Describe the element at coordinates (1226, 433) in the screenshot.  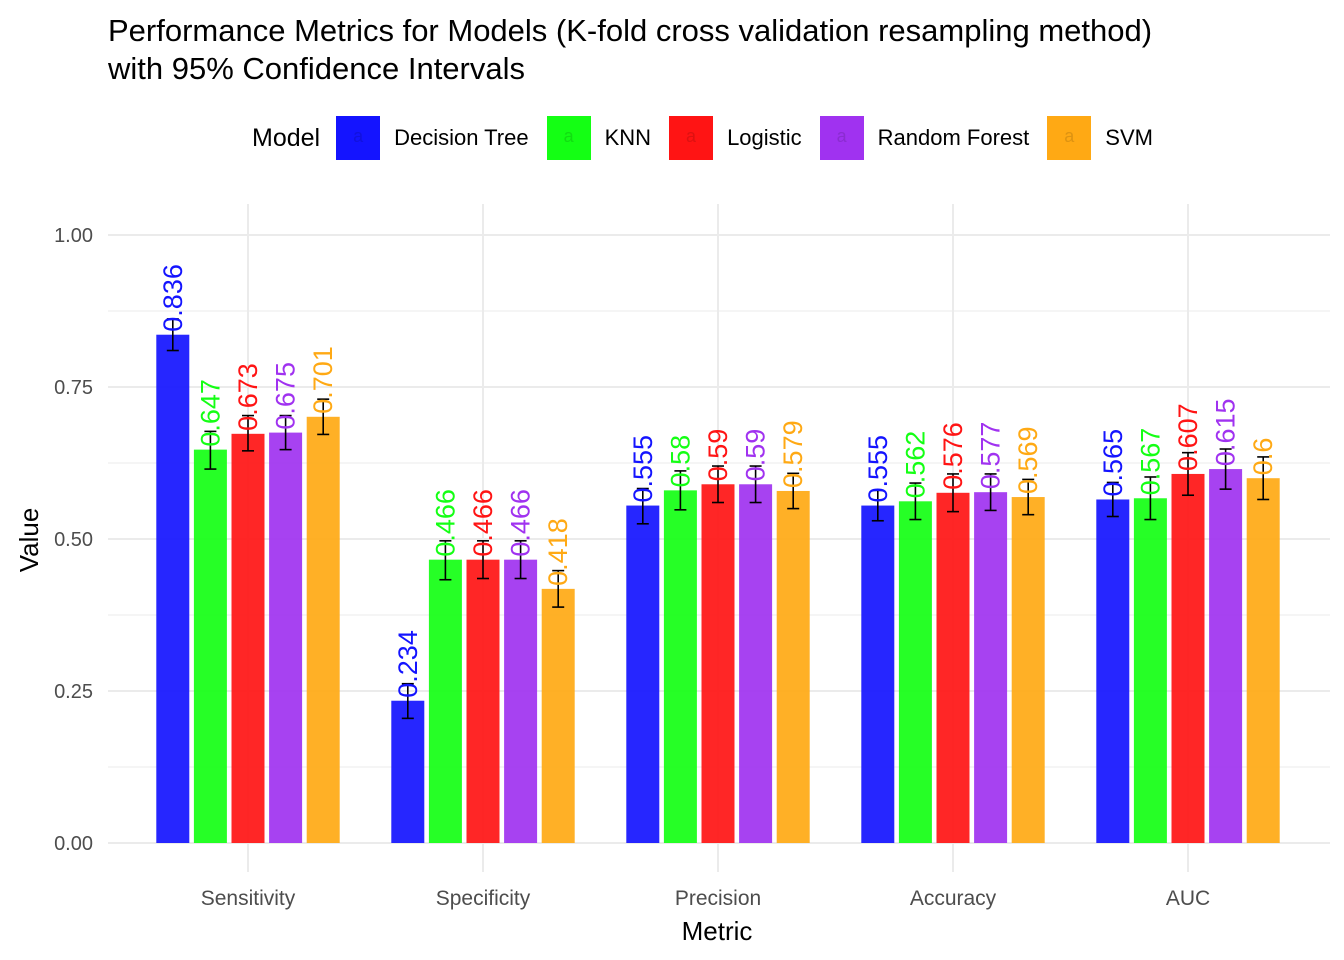
I see `data-label-random-forest: 0.615` at that location.